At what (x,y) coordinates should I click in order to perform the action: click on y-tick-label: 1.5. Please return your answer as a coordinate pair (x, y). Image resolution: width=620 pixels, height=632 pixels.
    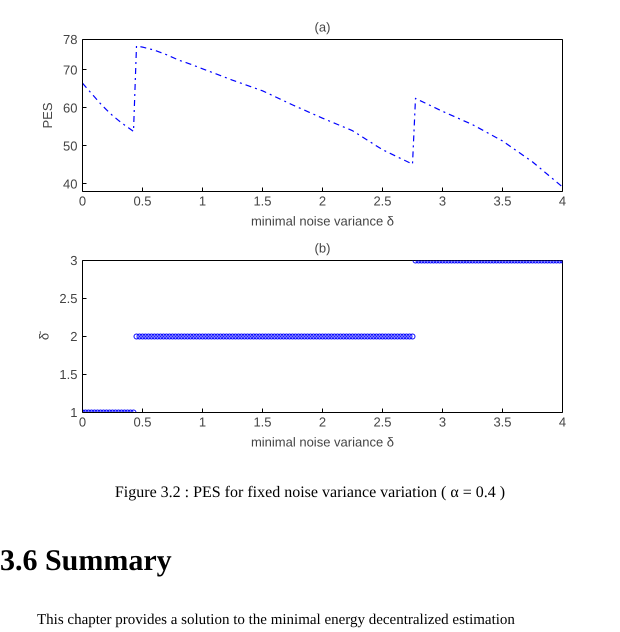
    Looking at the image, I should click on (68, 374).